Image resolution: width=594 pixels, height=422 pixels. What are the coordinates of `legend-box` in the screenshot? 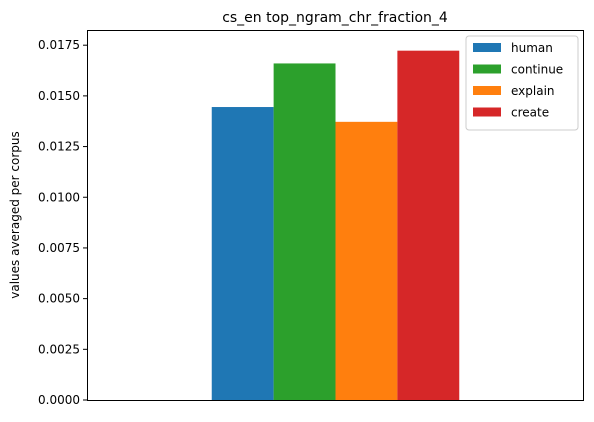 It's located at (522, 83).